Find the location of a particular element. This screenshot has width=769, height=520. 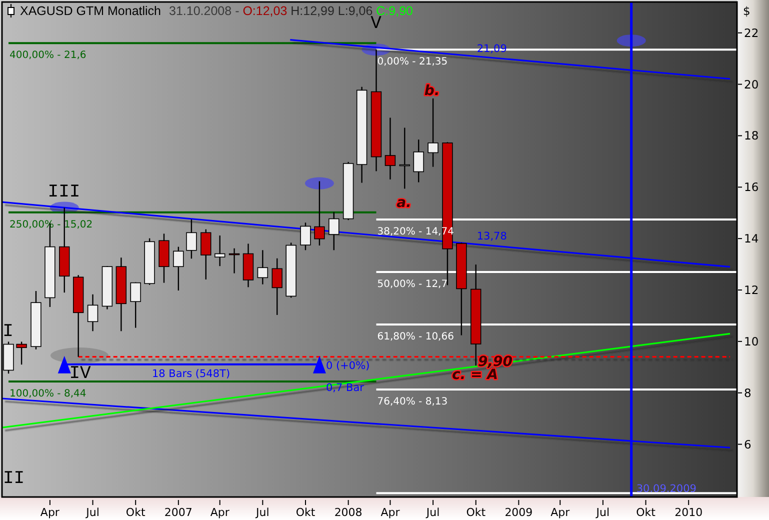

series-label: 61,80% - 10,66 is located at coordinates (415, 336).